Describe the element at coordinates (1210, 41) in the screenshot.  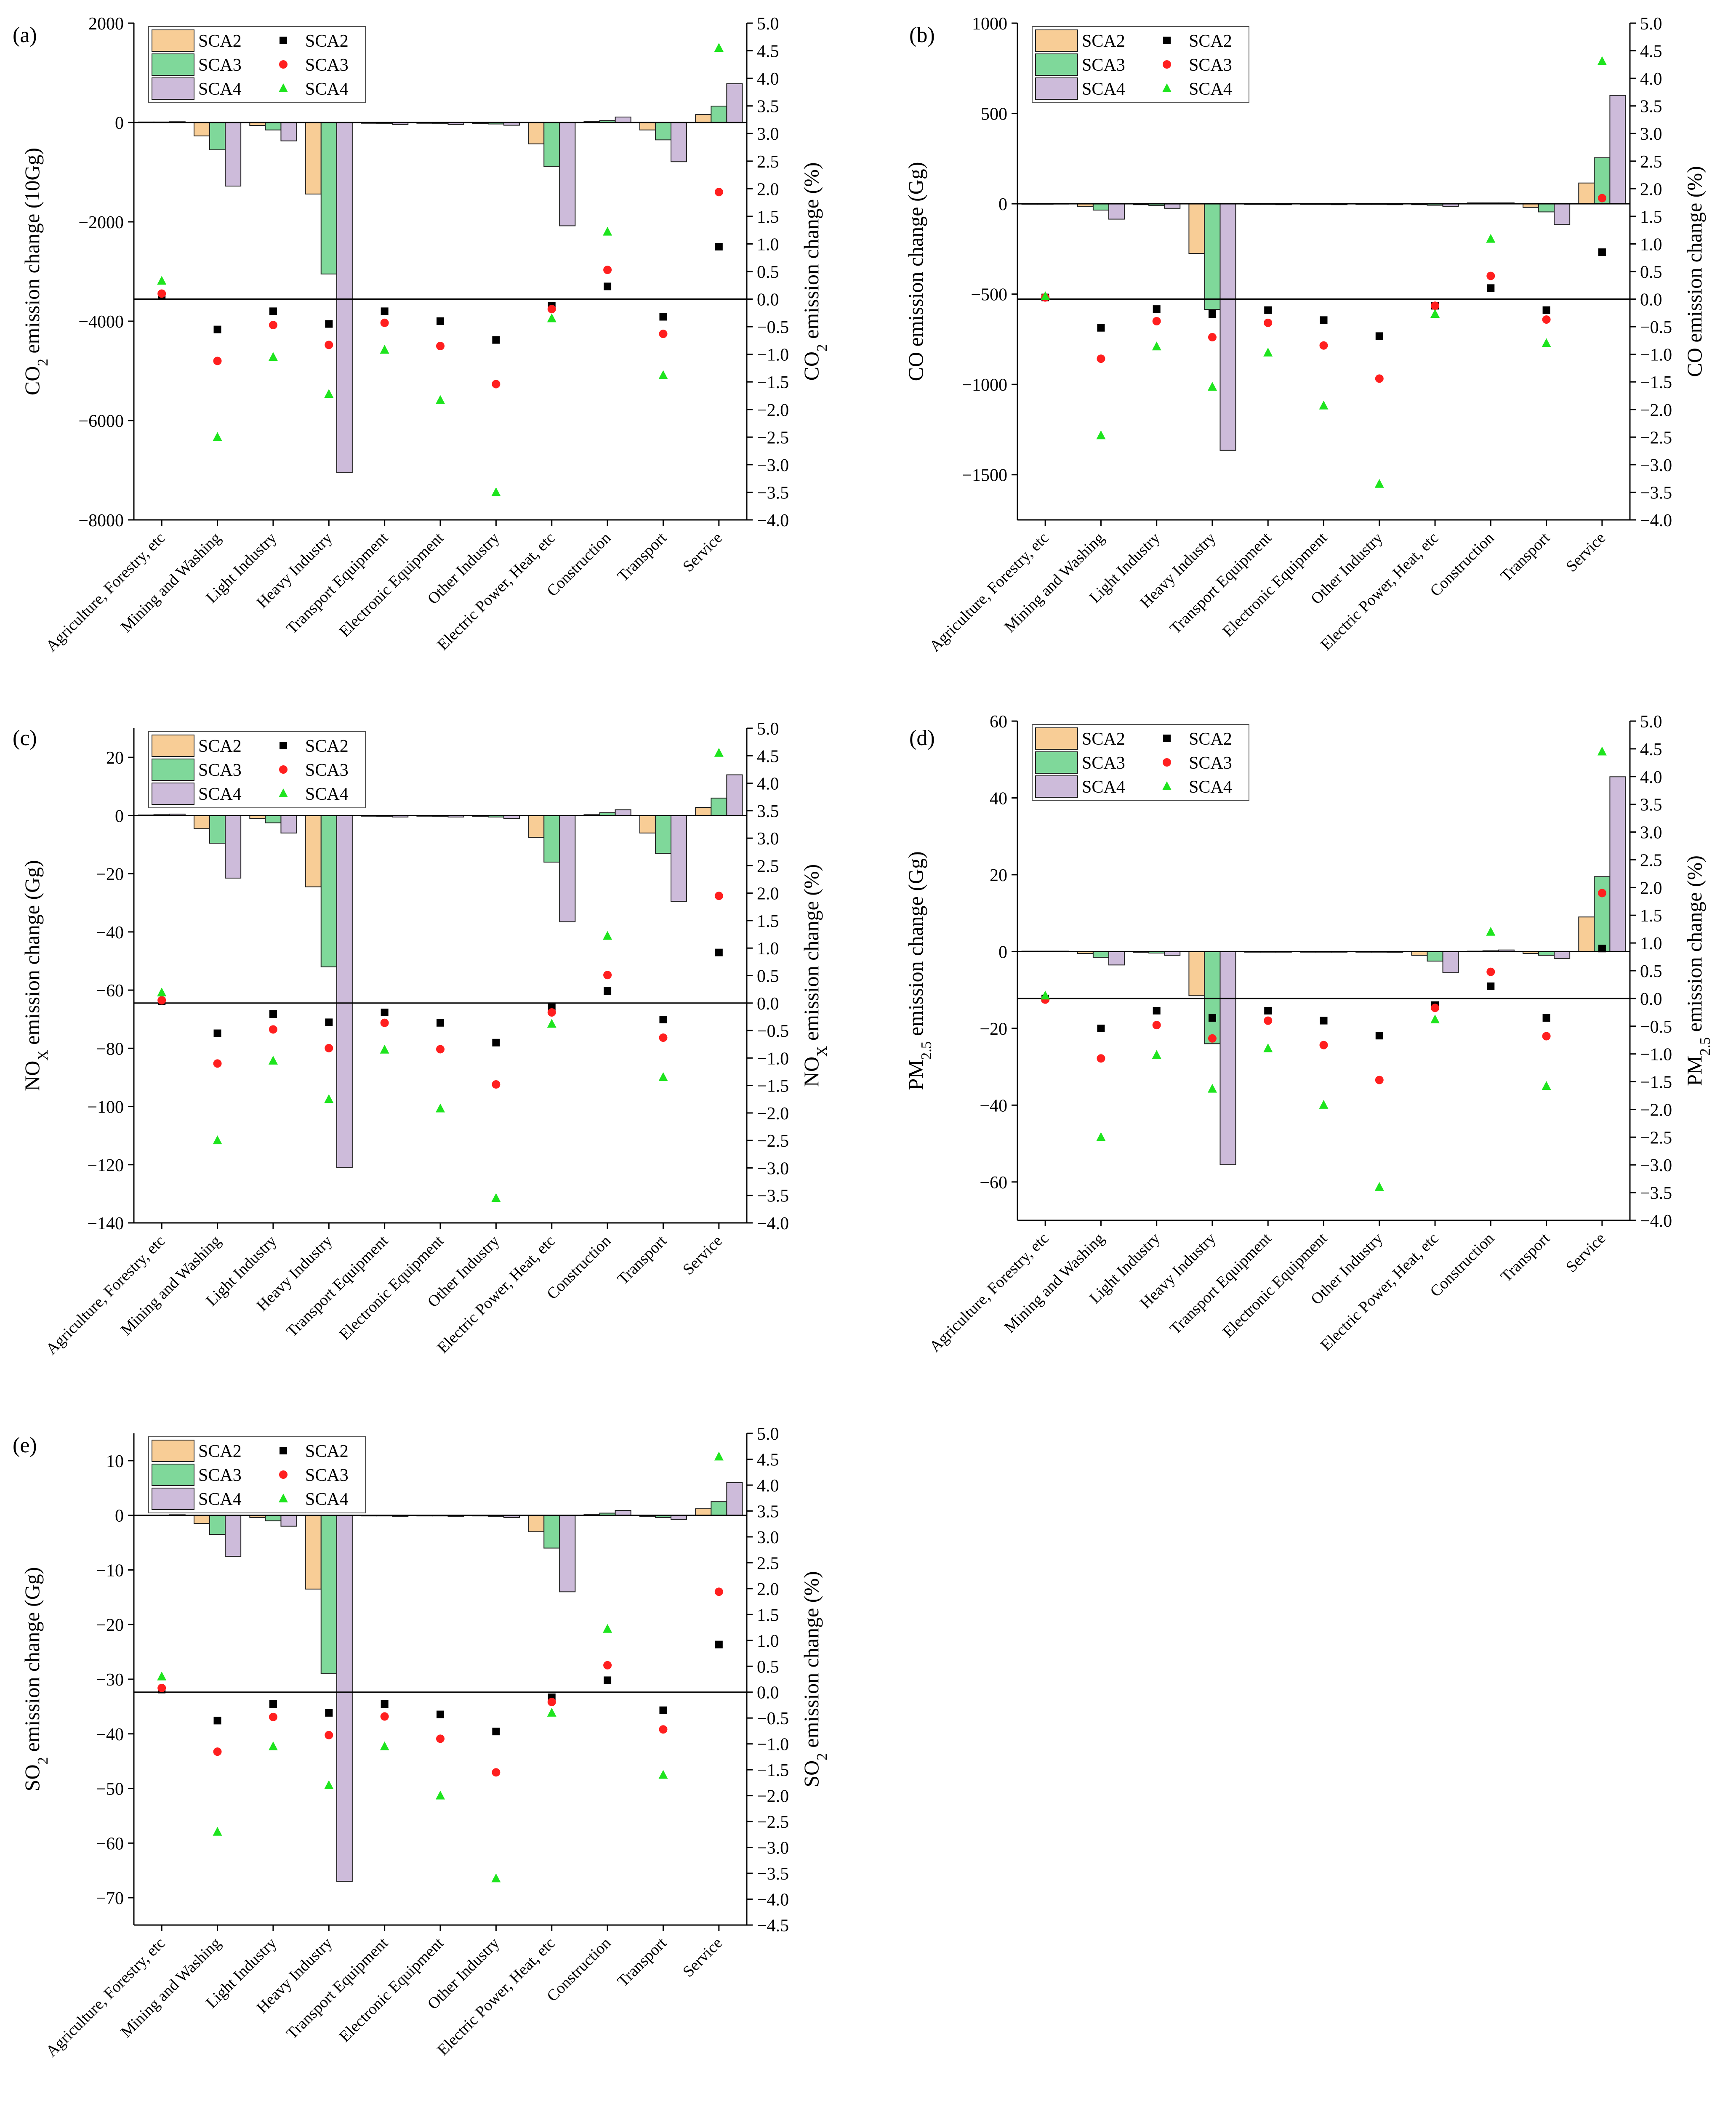
I see `legend-label: SCA2` at that location.